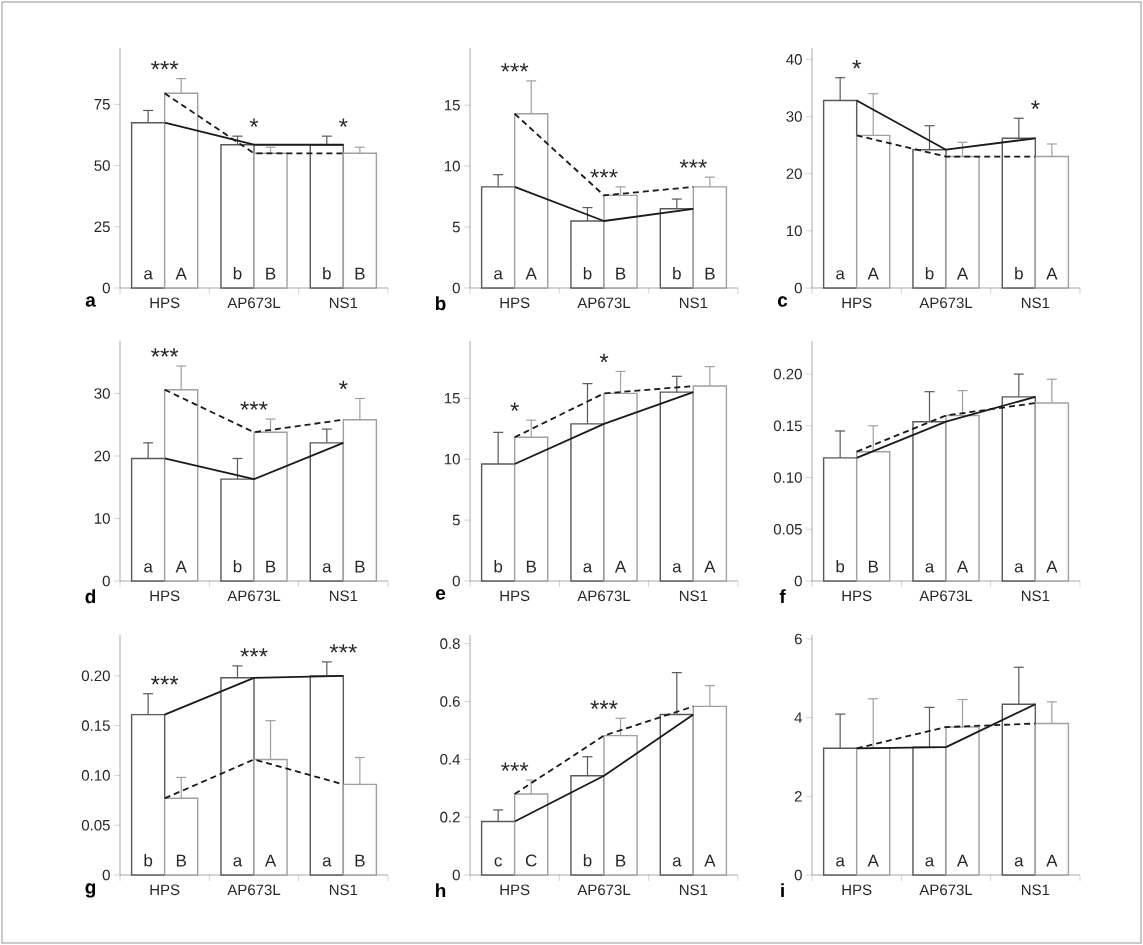 The height and width of the screenshot is (945, 1143). Describe the element at coordinates (440, 594) in the screenshot. I see `text: e` at that location.